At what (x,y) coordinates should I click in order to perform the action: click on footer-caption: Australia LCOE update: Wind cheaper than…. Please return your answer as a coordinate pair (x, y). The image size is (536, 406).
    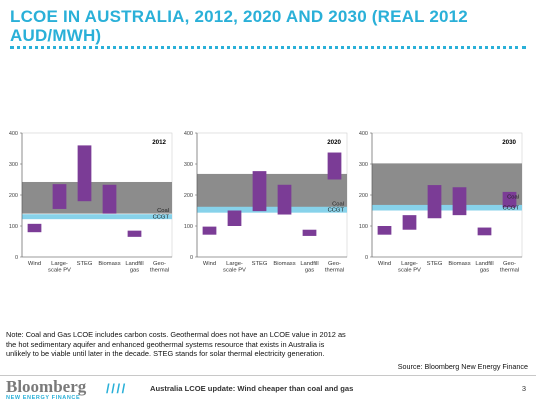
    Looking at the image, I should click on (252, 388).